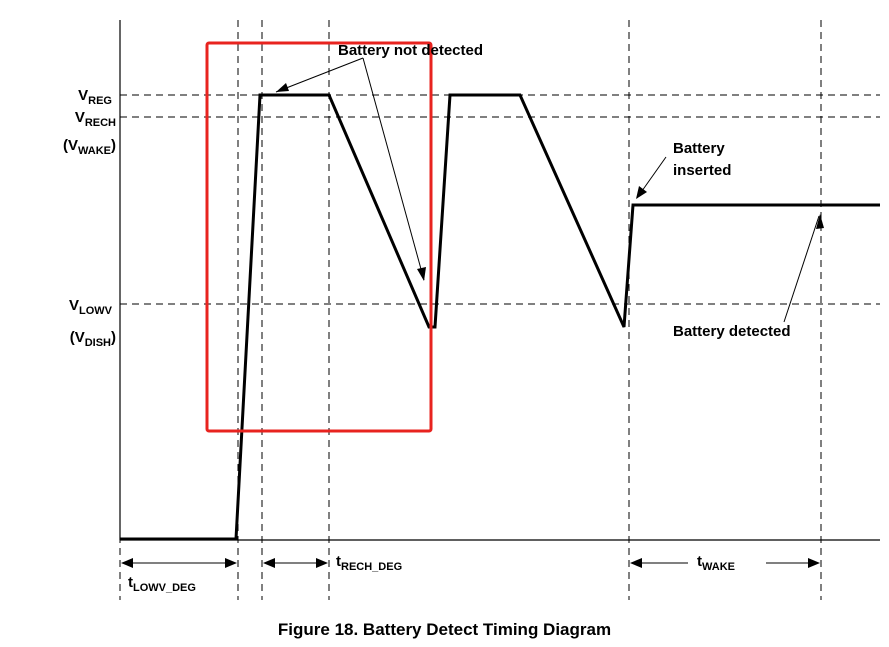 The height and width of the screenshot is (647, 889). Describe the element at coordinates (732, 331) in the screenshot. I see `battery-detected-label: Battery detected` at that location.